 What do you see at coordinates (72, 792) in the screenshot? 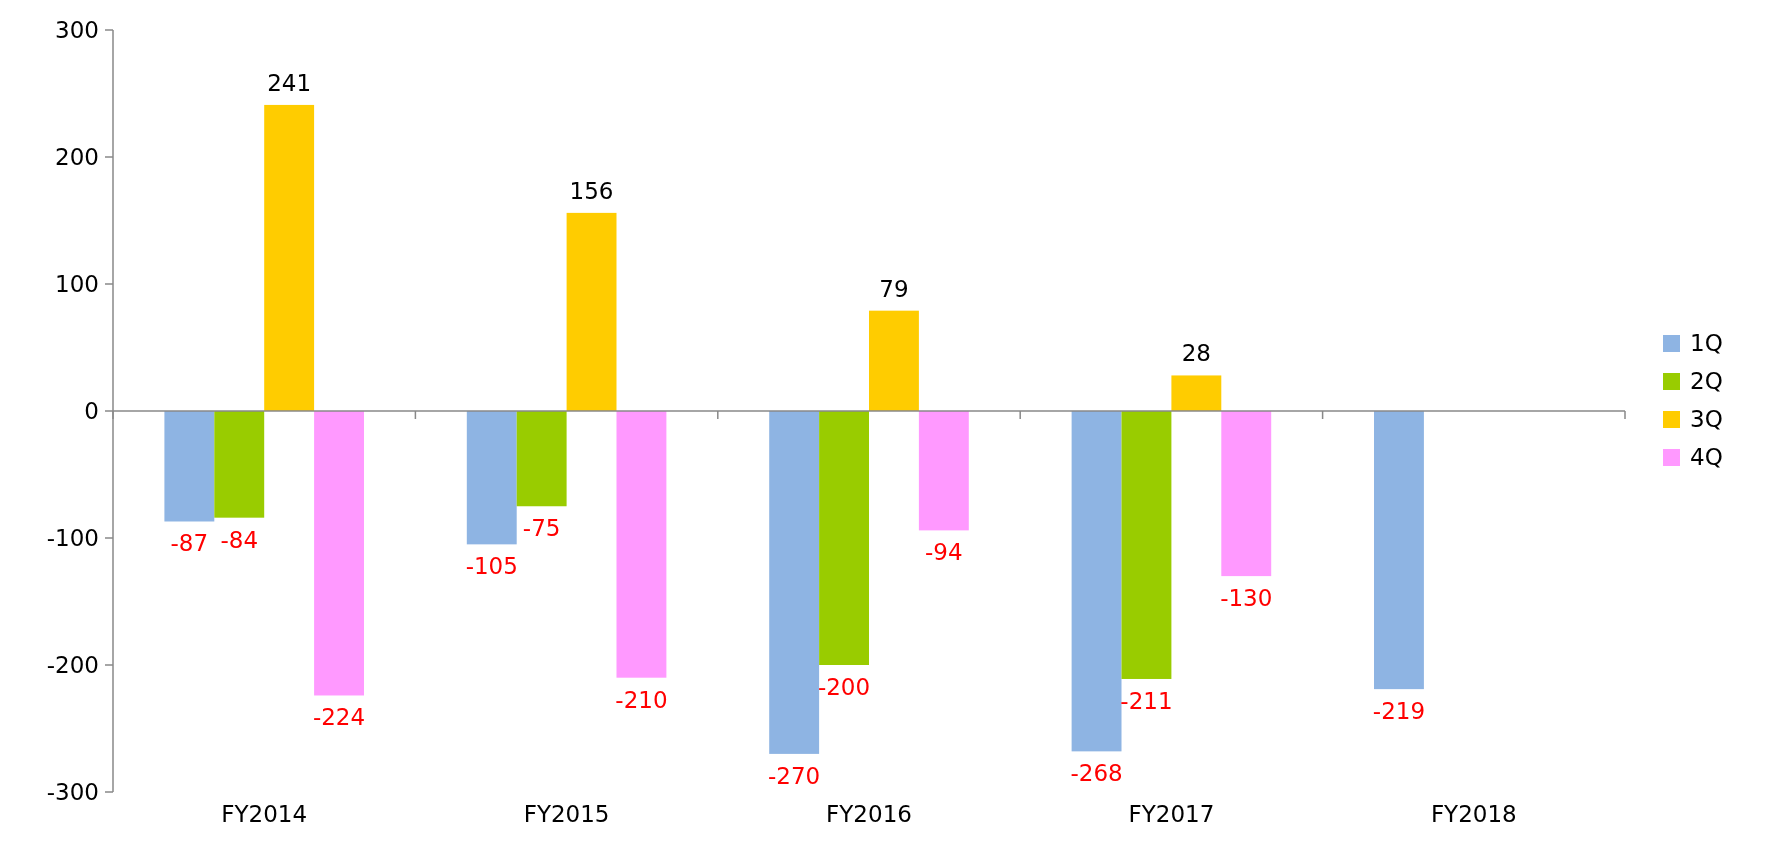
I see `y-tick-label: -300` at bounding box center [72, 792].